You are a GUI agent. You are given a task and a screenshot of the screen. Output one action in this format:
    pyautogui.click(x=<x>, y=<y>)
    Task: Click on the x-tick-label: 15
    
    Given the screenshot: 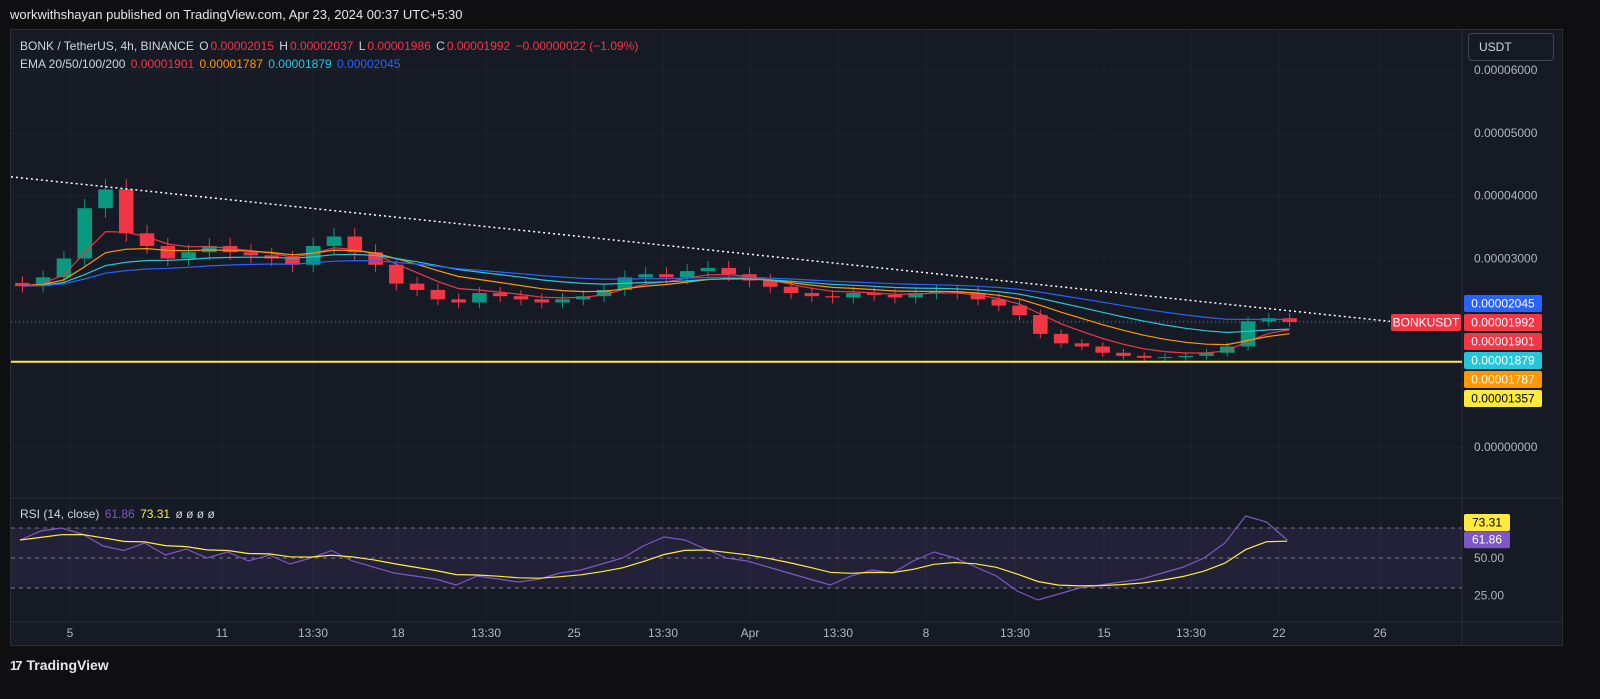 What is the action you would take?
    pyautogui.click(x=1104, y=633)
    